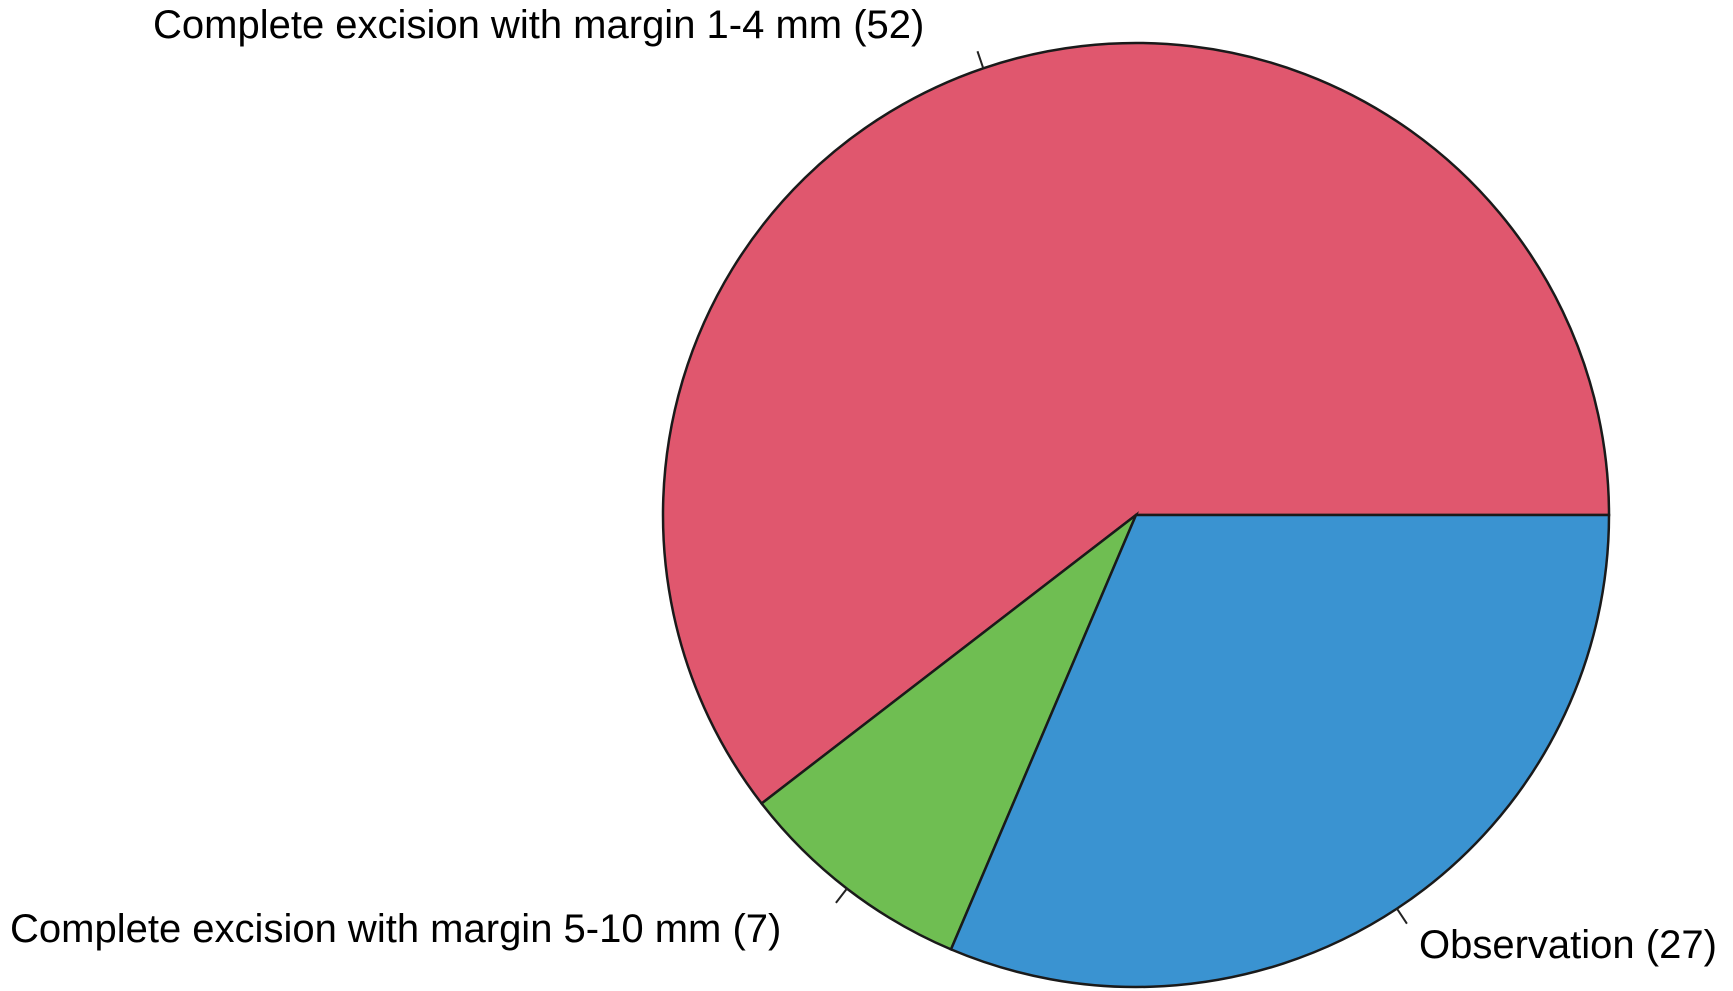 This screenshot has width=1733, height=991. Describe the element at coordinates (949, 731) in the screenshot. I see `pie-slice-margin-5-10mm` at that location.